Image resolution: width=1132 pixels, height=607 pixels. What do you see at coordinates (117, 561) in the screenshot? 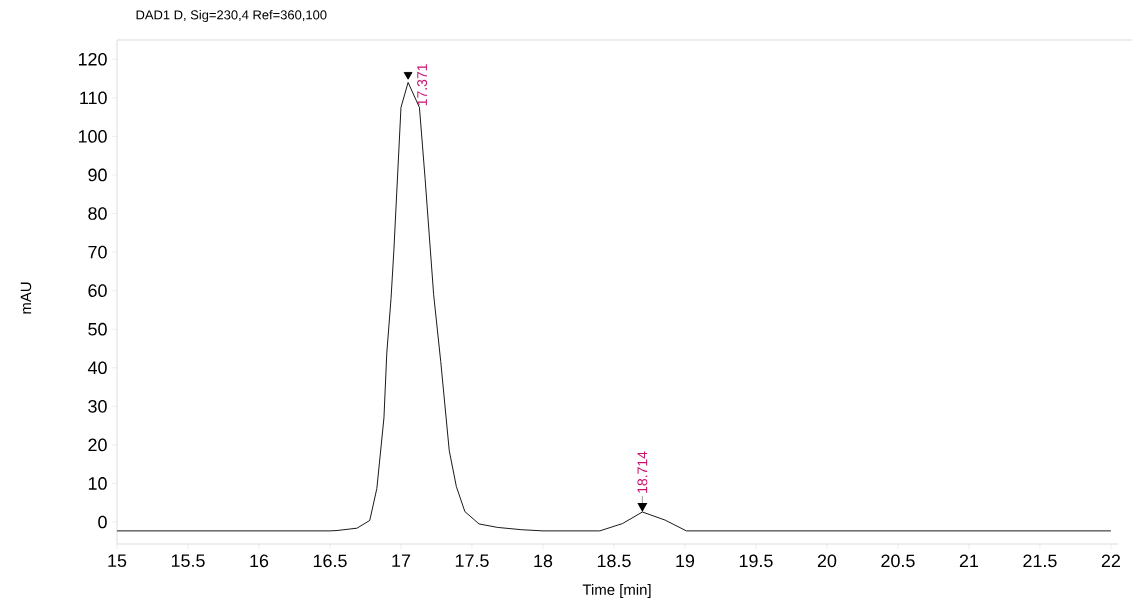
I see `x-tick-label: 15` at bounding box center [117, 561].